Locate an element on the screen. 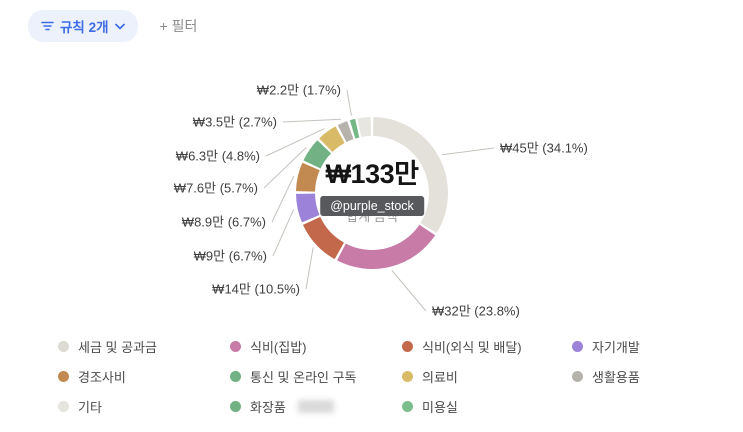 This screenshot has width=743, height=432. slice-value-label: ₩9만 (6.7%) is located at coordinates (230, 256).